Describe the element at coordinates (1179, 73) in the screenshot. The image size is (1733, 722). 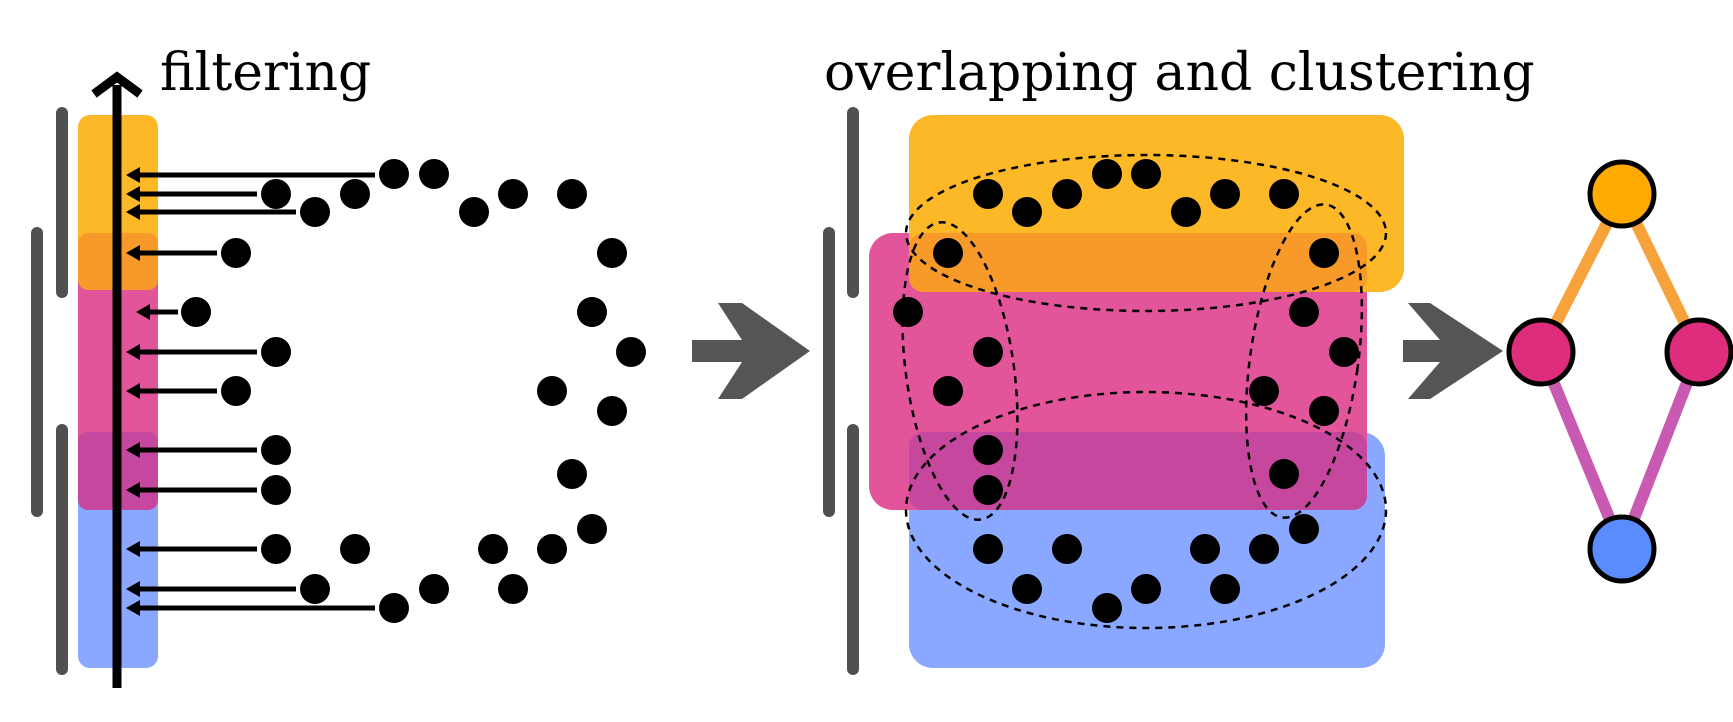
I see `overlapping-label: overlapping and clustering` at that location.